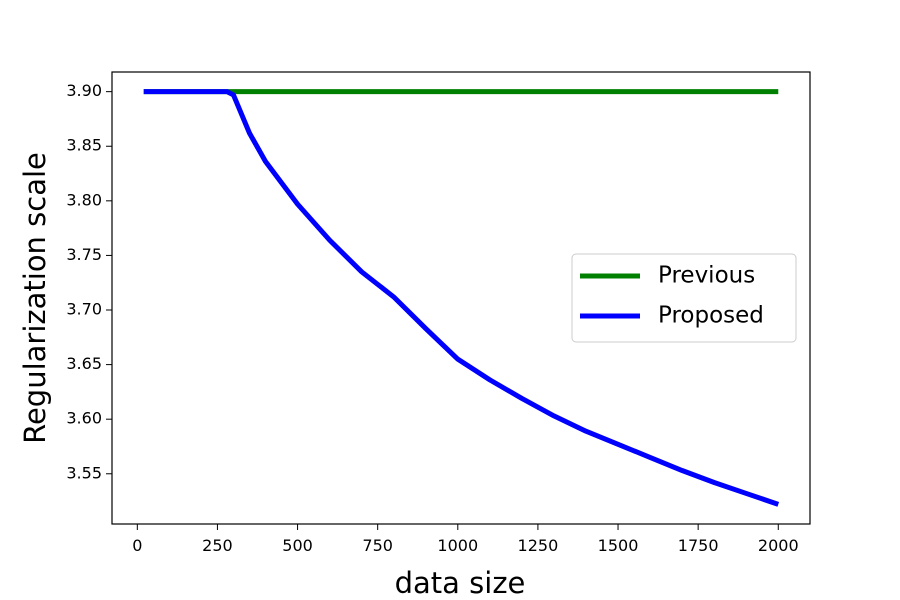  I want to click on legend: Previous Proposed, so click(684, 298).